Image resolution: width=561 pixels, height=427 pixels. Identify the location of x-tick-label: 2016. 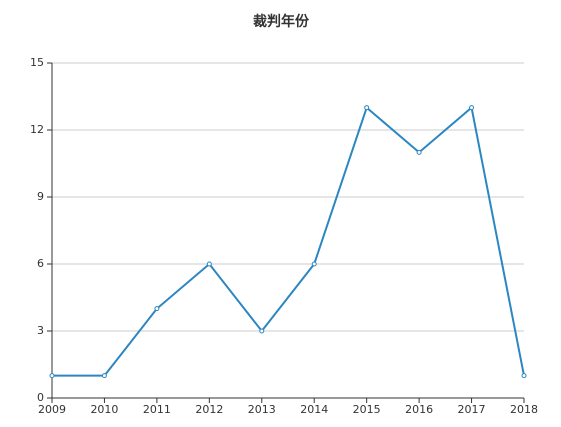
(419, 409).